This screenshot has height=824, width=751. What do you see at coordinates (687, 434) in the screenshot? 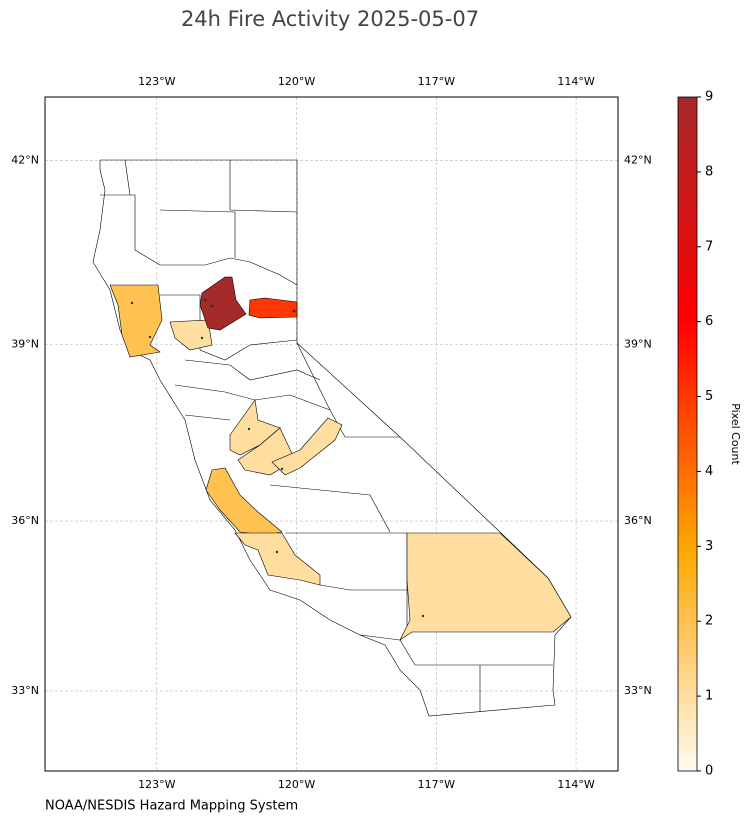
I see `colorbar` at bounding box center [687, 434].